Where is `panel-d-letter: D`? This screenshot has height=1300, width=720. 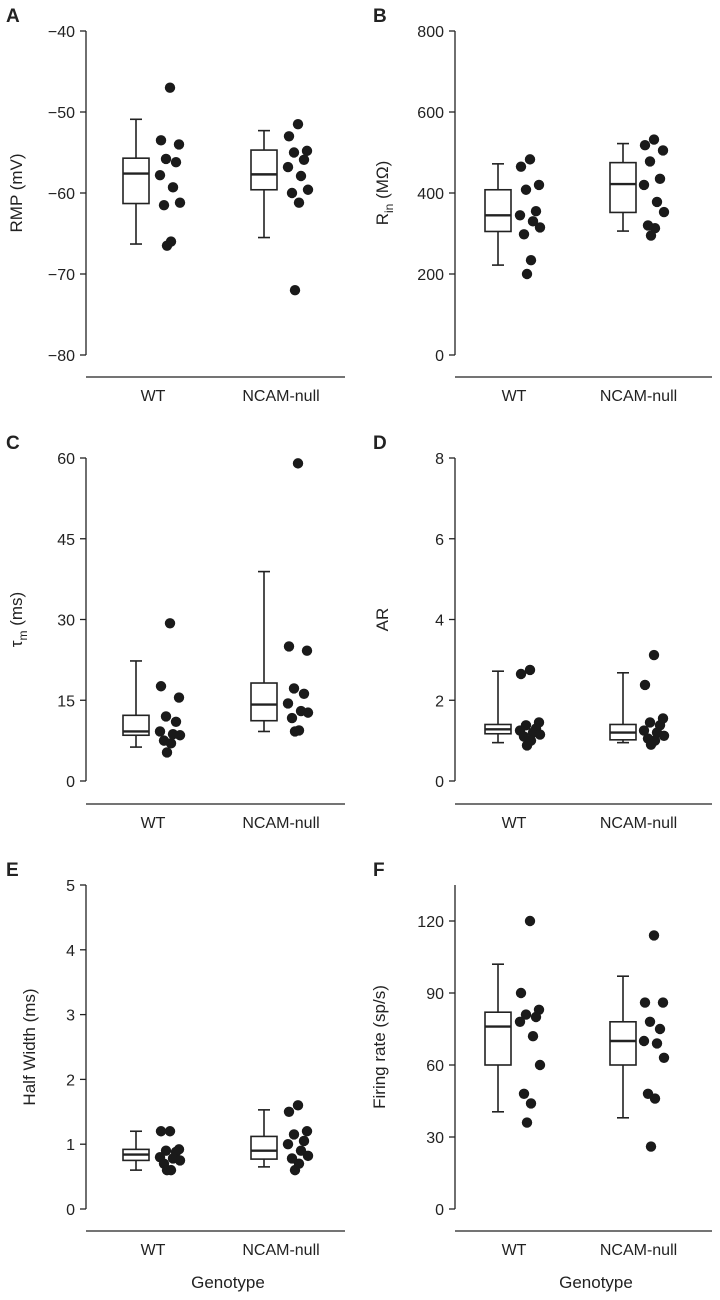
panel-d-letter: D is located at coordinates (380, 443).